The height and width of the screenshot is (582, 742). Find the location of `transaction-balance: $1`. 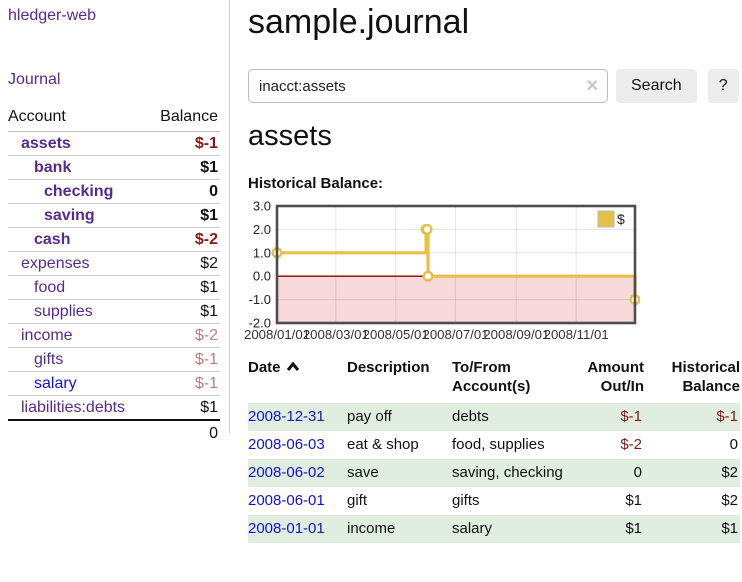

transaction-balance: $1 is located at coordinates (692, 529).